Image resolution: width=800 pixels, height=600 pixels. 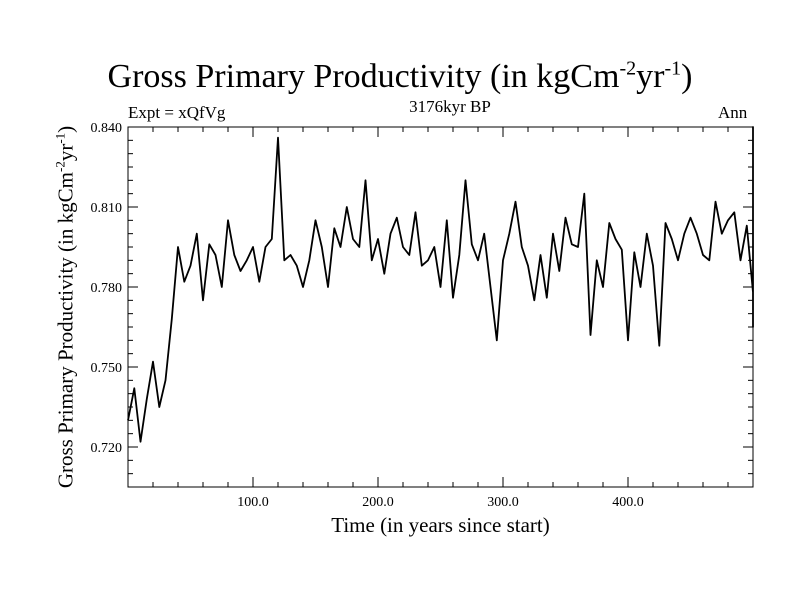 What do you see at coordinates (253, 502) in the screenshot?
I see `x-tick-label: 100.0` at bounding box center [253, 502].